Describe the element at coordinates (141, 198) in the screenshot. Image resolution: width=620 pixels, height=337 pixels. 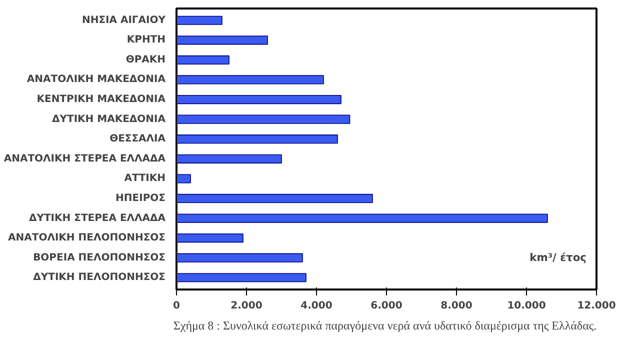
I see `y-tick-label: ΗΠΕΙΡΟΣ` at that location.